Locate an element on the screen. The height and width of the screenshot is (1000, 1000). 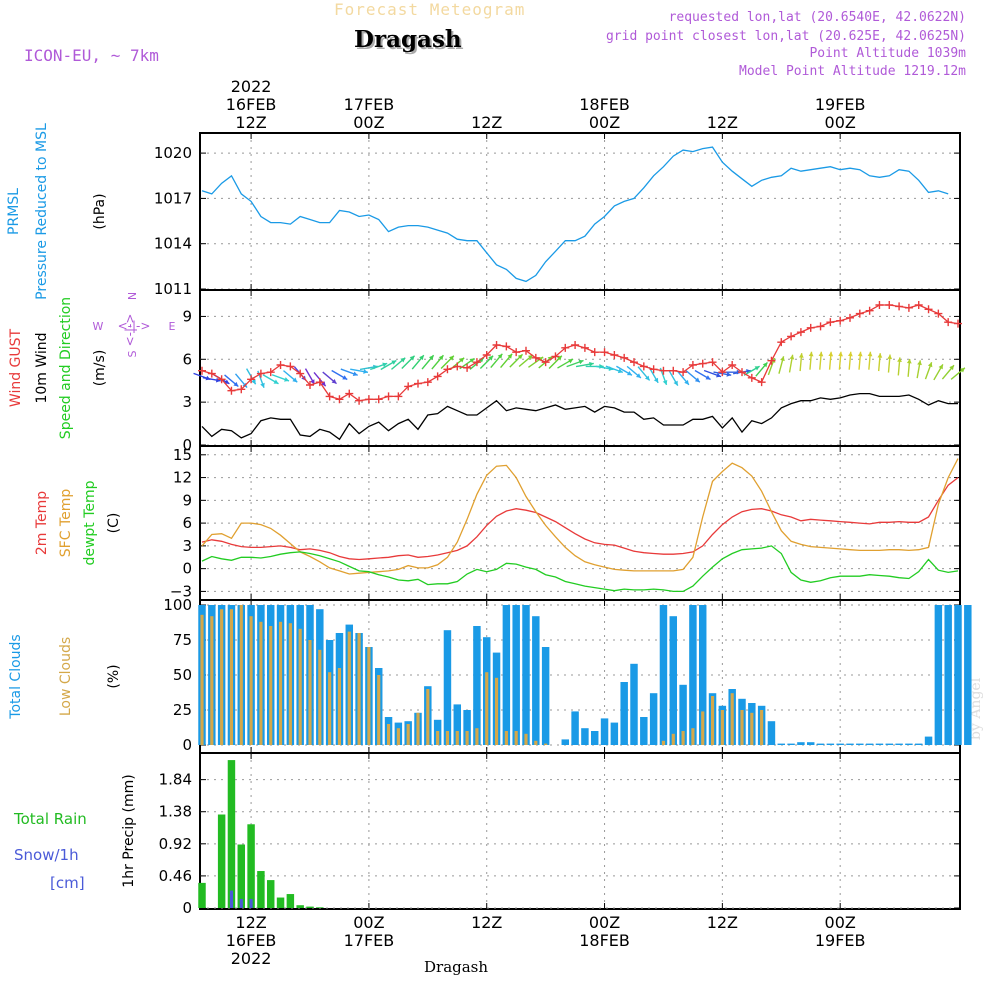
compass-arrows: <-|-> is located at coordinates (134, 326).